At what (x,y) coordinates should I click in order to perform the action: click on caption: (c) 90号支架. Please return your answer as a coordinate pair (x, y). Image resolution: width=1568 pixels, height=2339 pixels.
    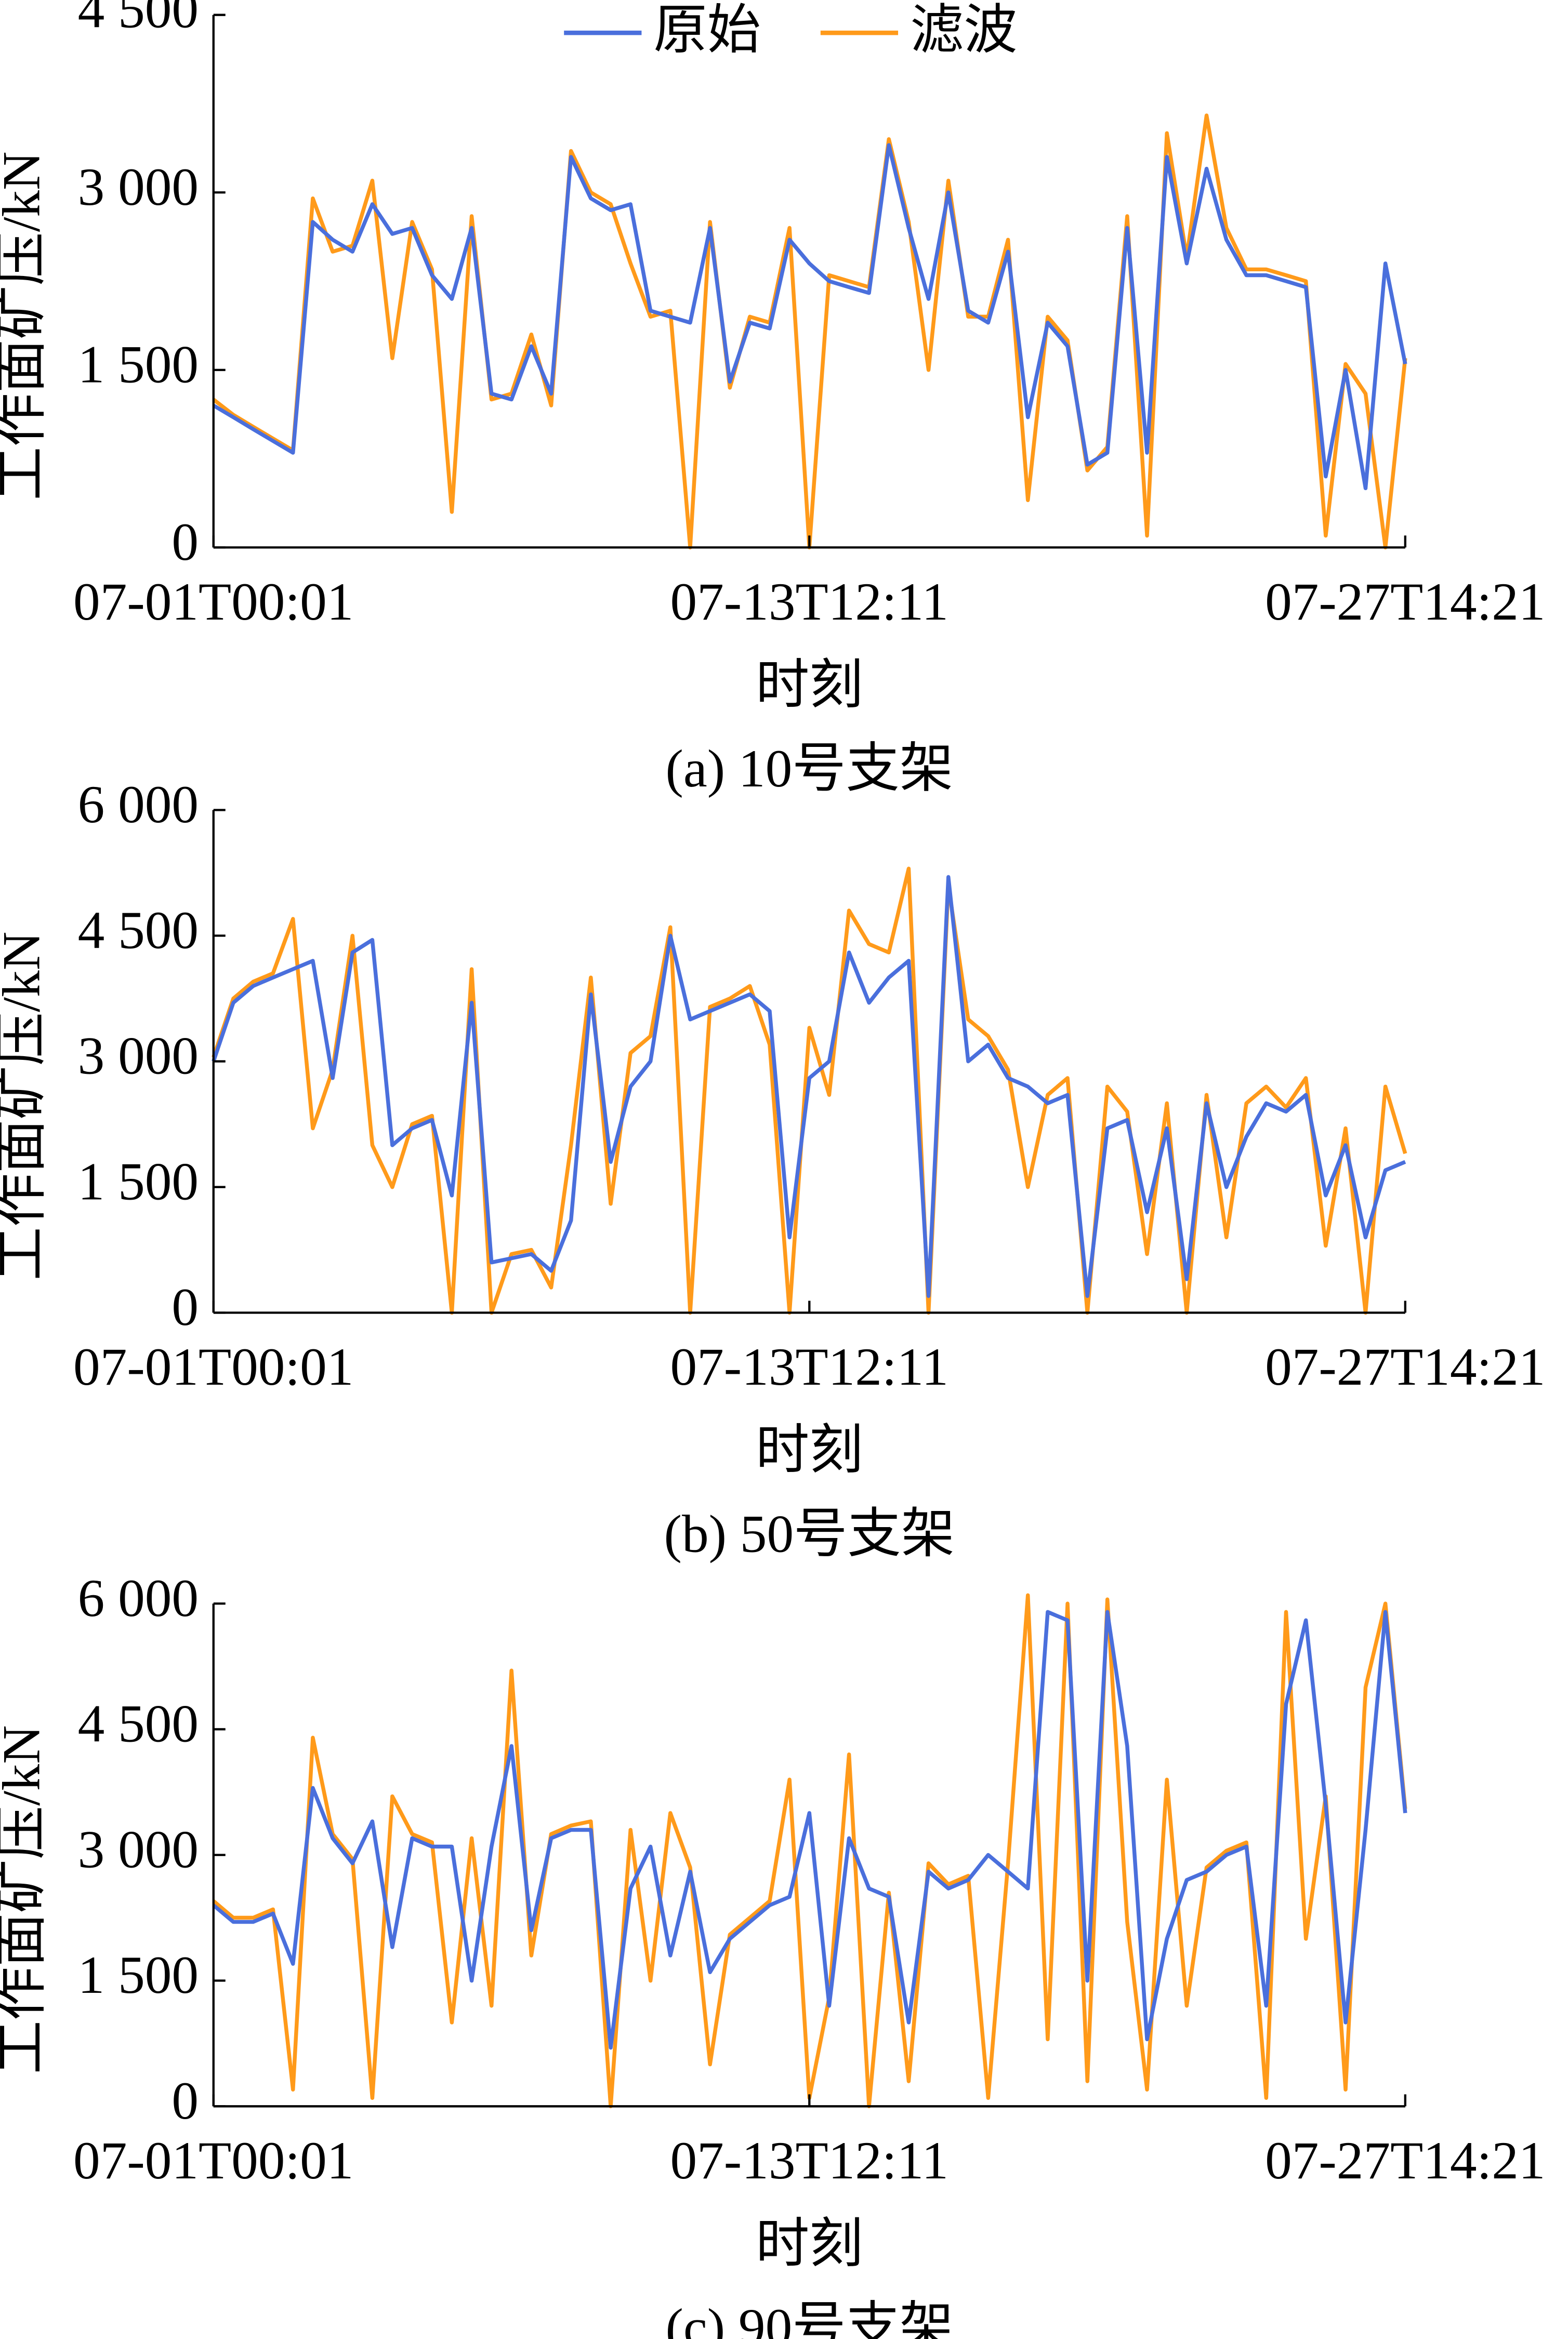
    Looking at the image, I should click on (809, 2318).